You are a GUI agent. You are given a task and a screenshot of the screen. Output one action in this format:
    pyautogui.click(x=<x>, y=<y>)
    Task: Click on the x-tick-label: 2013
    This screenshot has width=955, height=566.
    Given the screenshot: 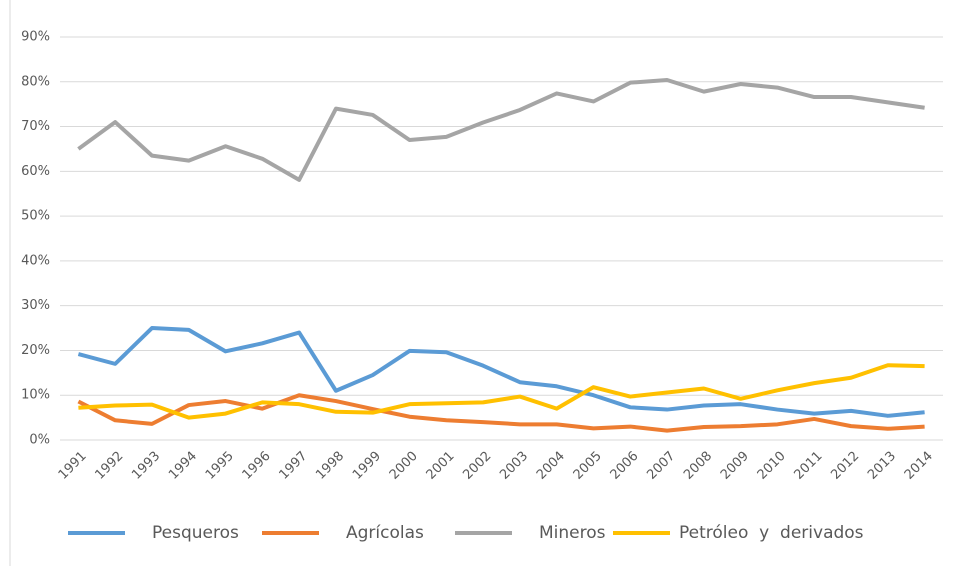 What is the action you would take?
    pyautogui.click(x=882, y=466)
    